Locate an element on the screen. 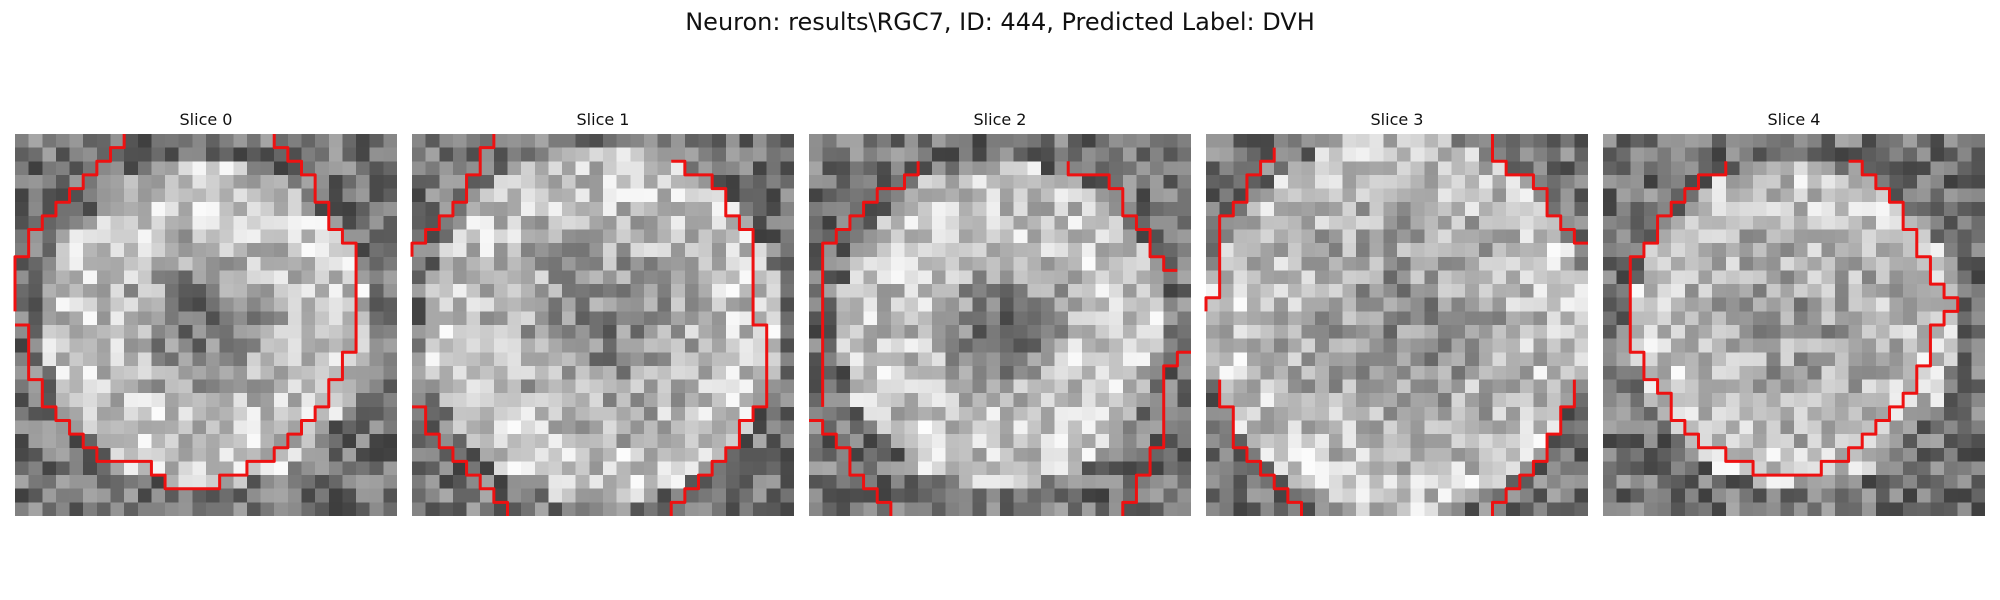 This screenshot has height=600, width=2000. slice-panel: Slice 3 is located at coordinates (1397, 312).